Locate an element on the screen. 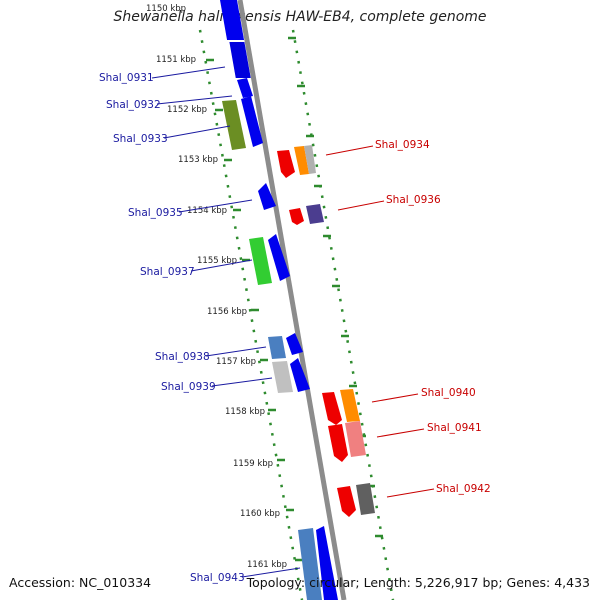 The width and height of the screenshot is (600, 600). gene-label-shal-0942: Shal_0942 is located at coordinates (463, 489).